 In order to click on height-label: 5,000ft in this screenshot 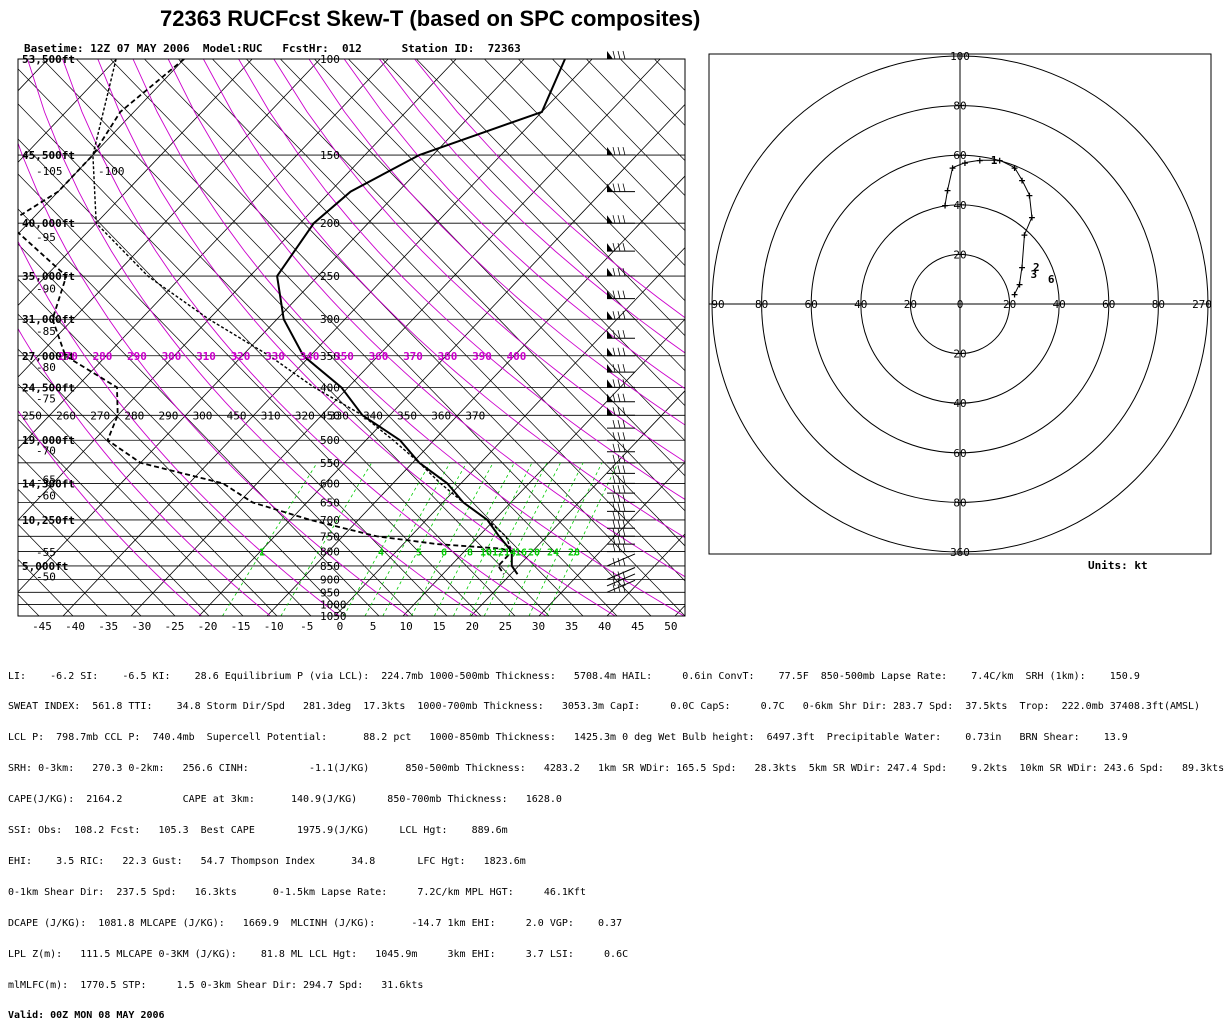, I will do `click(45, 566)`.